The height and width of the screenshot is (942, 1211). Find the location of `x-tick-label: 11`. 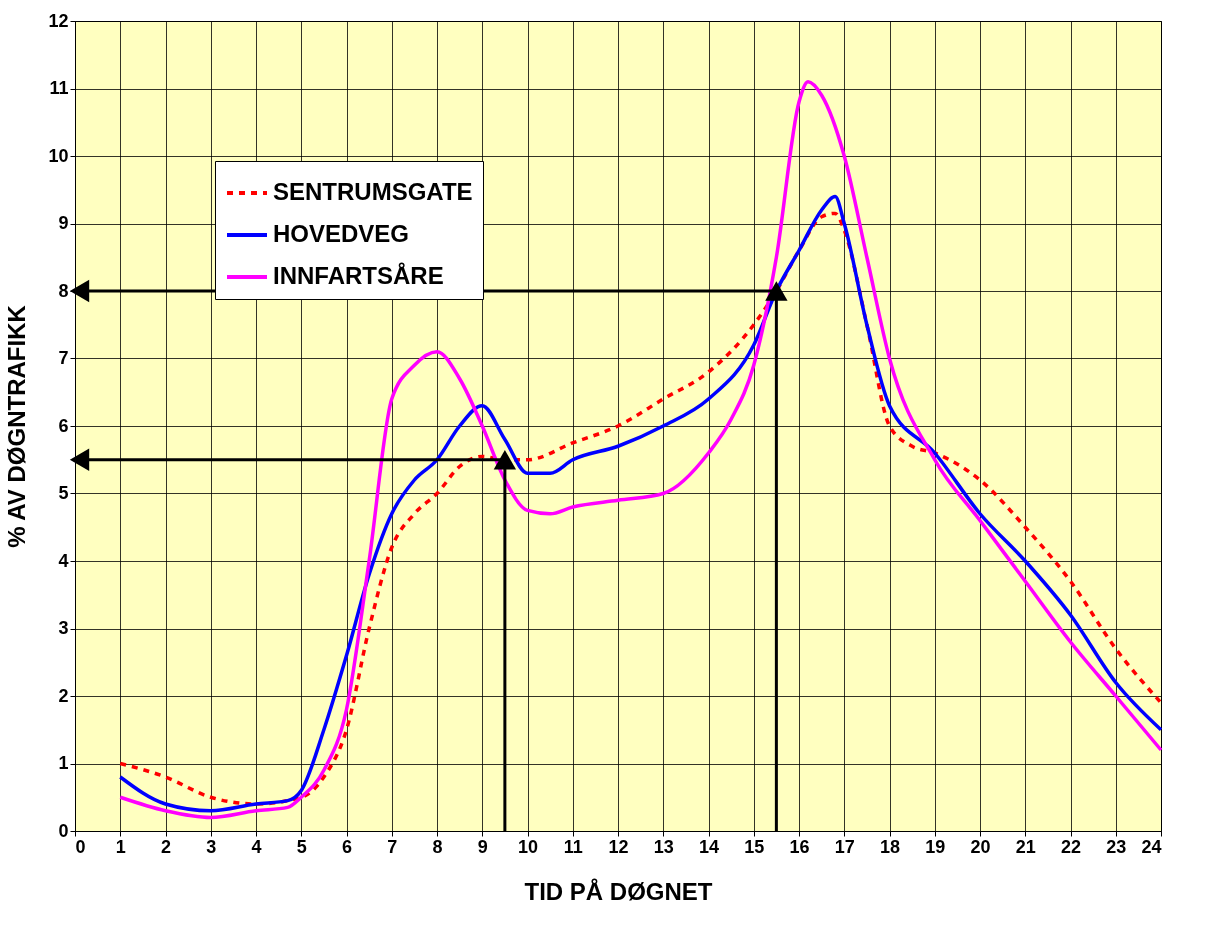

x-tick-label: 11 is located at coordinates (573, 846).